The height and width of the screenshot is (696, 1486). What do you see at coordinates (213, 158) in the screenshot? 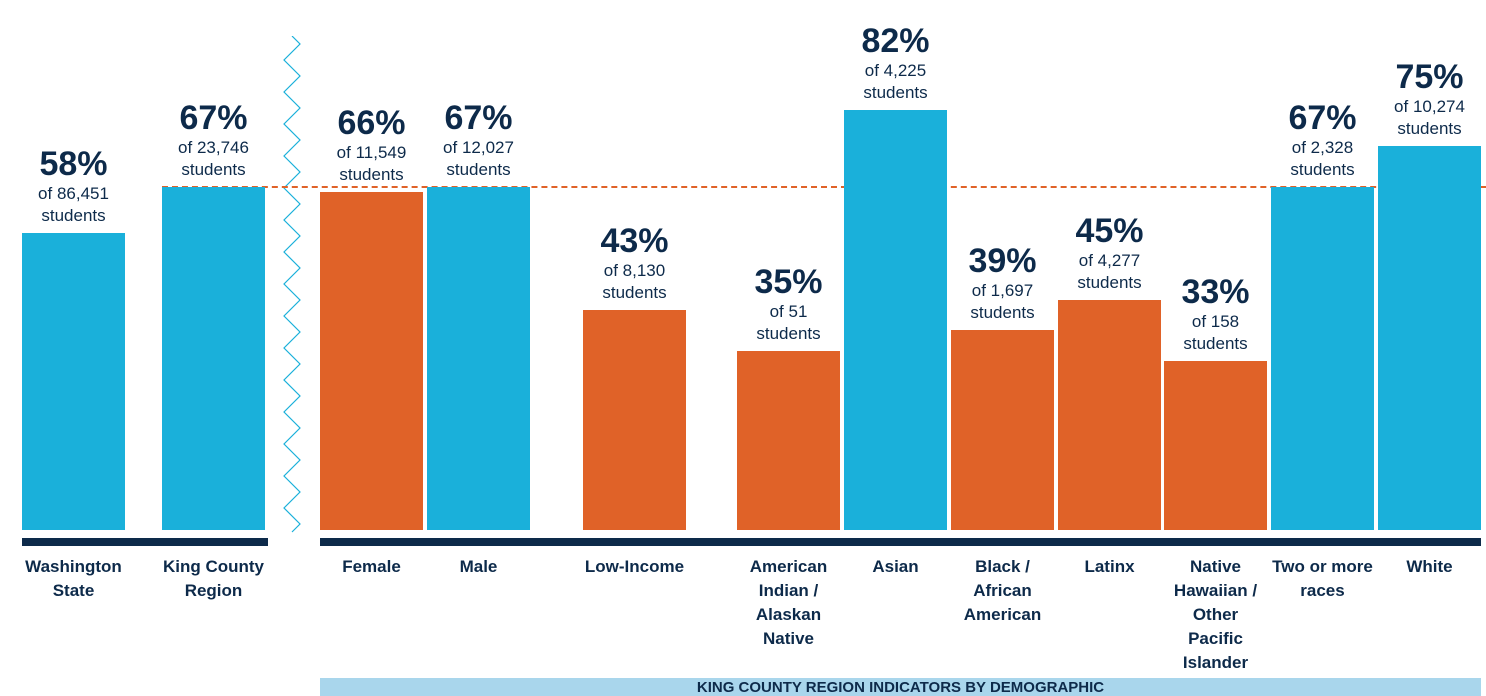
I see `count-label: of 23,746 students` at bounding box center [213, 158].